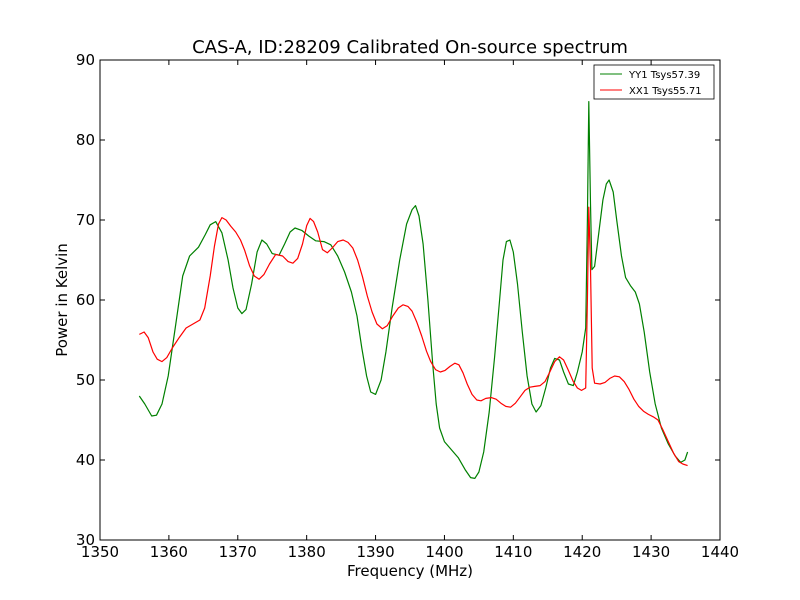  Describe the element at coordinates (85, 300) in the screenshot. I see `y-tick-label: 60` at that location.